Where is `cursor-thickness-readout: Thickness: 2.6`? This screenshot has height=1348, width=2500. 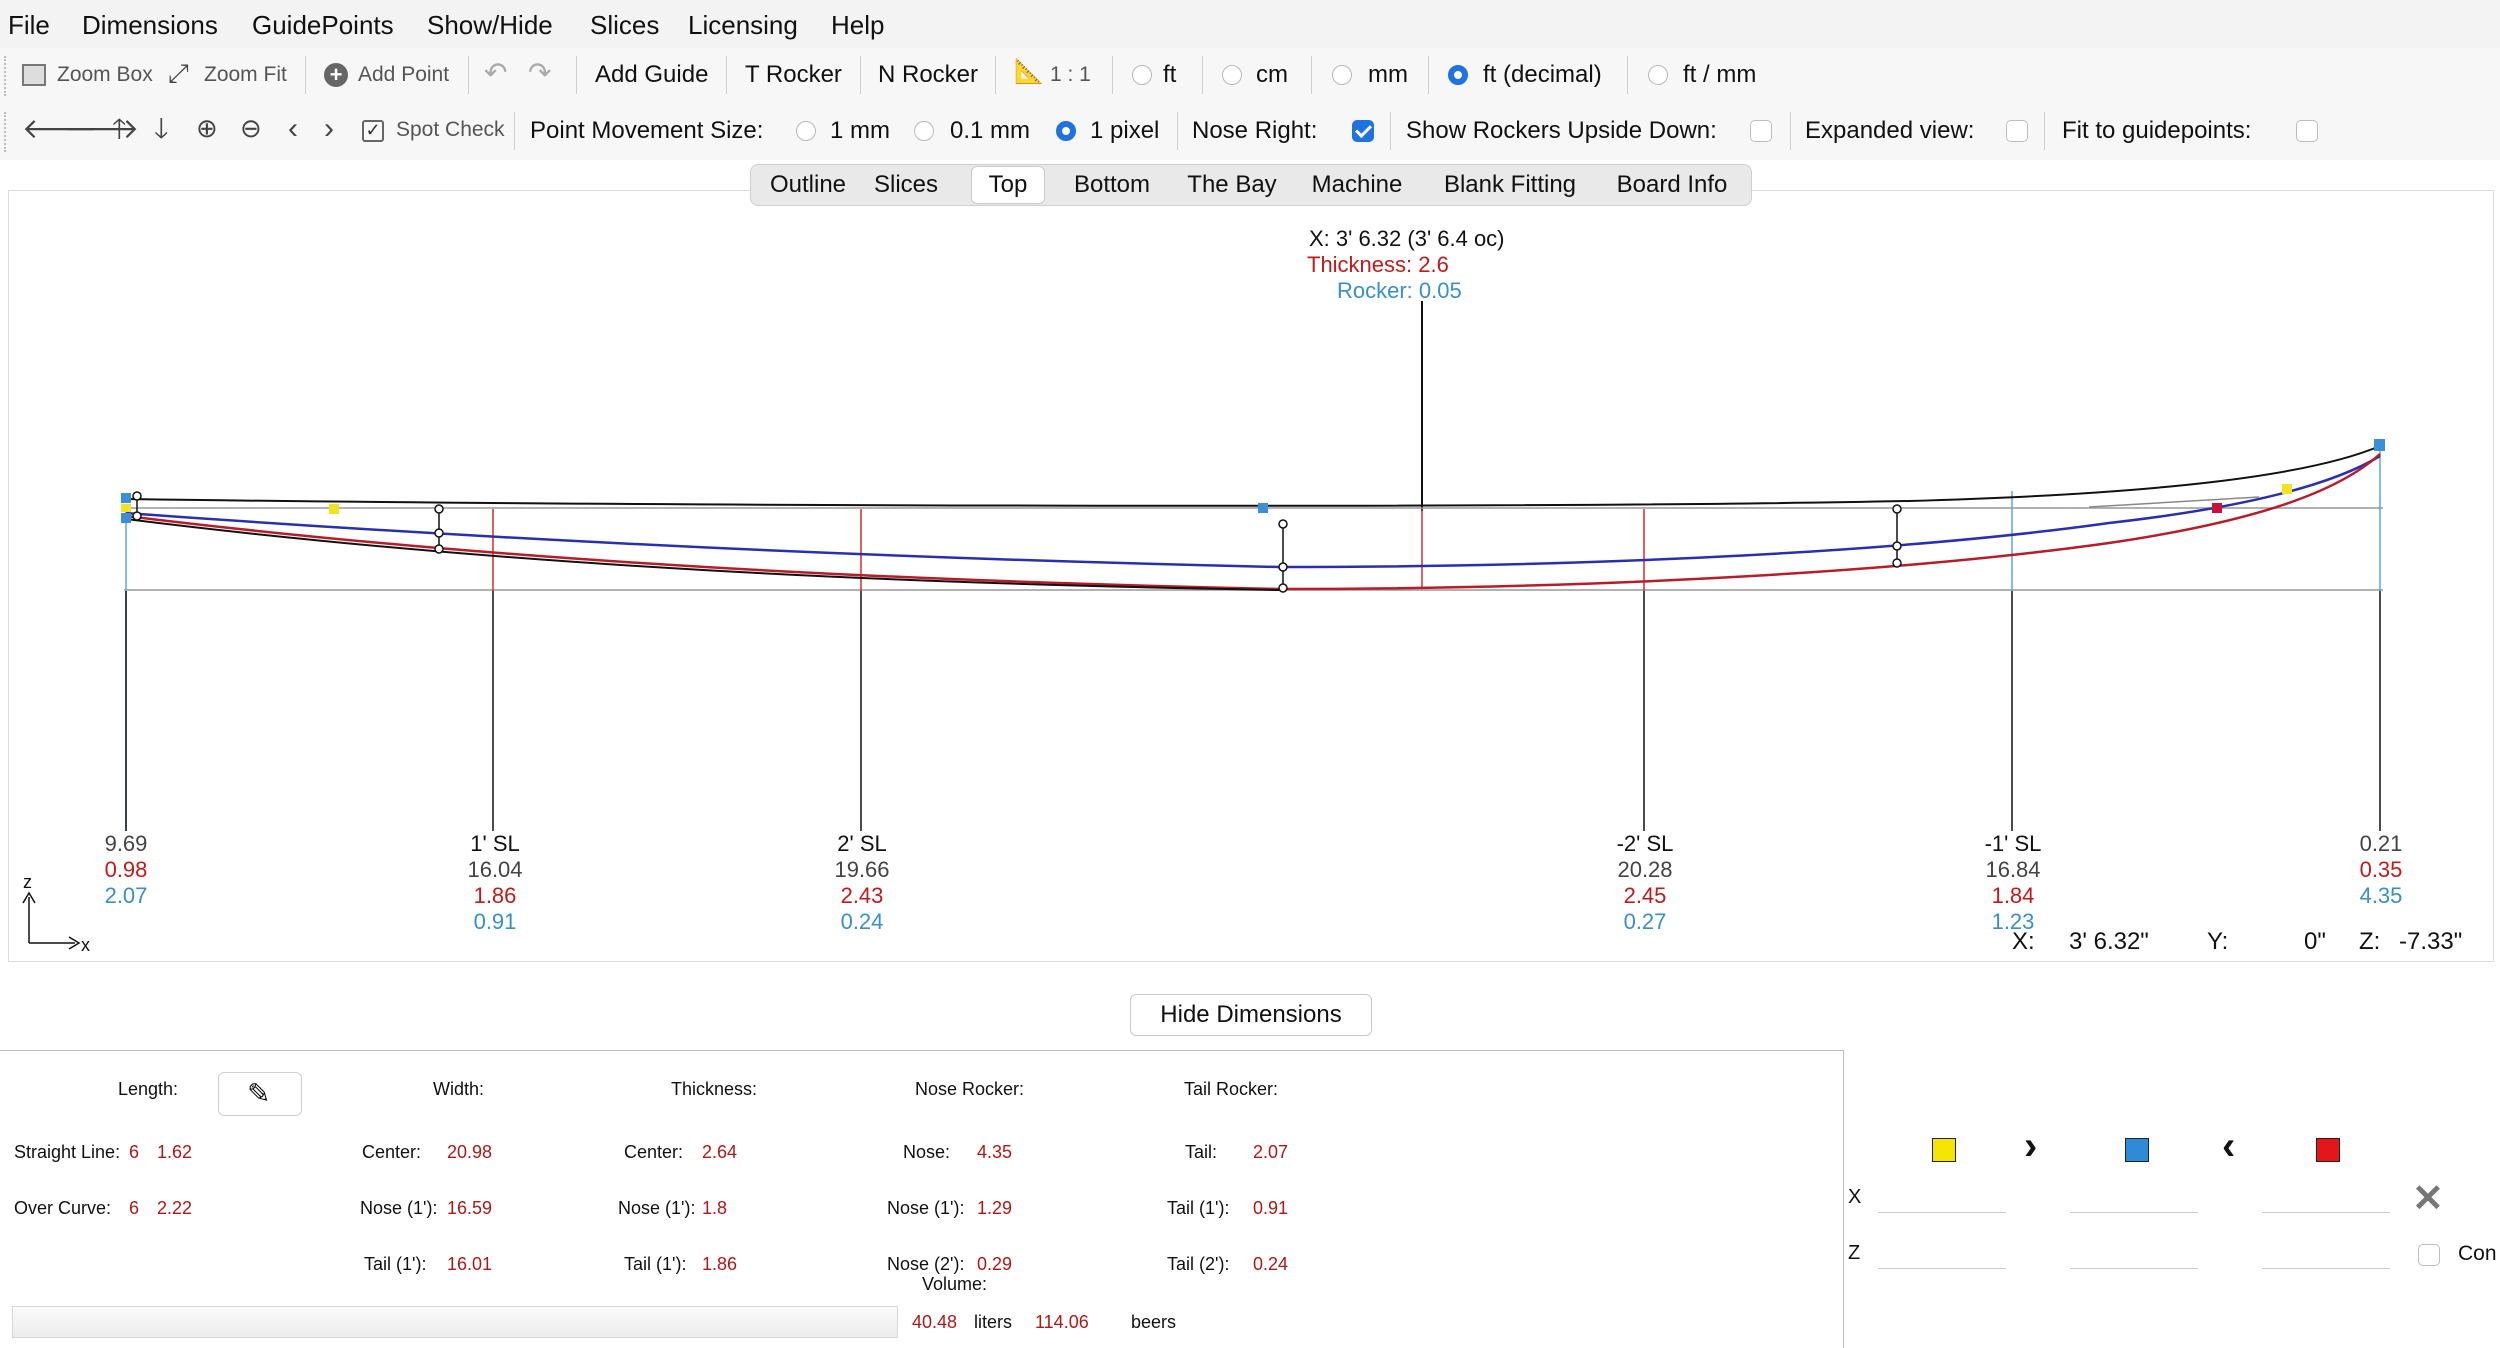
cursor-thickness-readout: Thickness: 2.6 is located at coordinates (1378, 264).